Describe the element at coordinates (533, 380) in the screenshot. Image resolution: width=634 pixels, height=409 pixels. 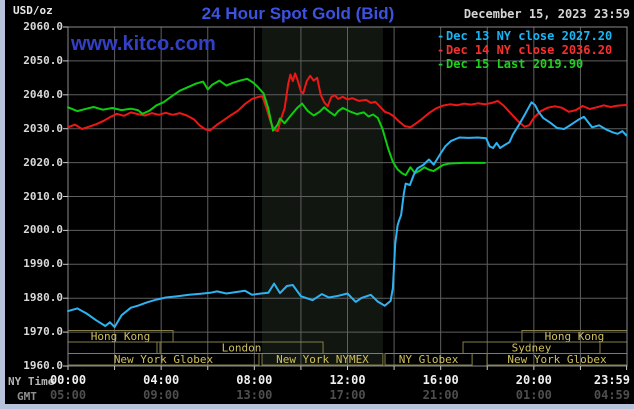
I see `x-tick-label-ny: 20:00` at that location.